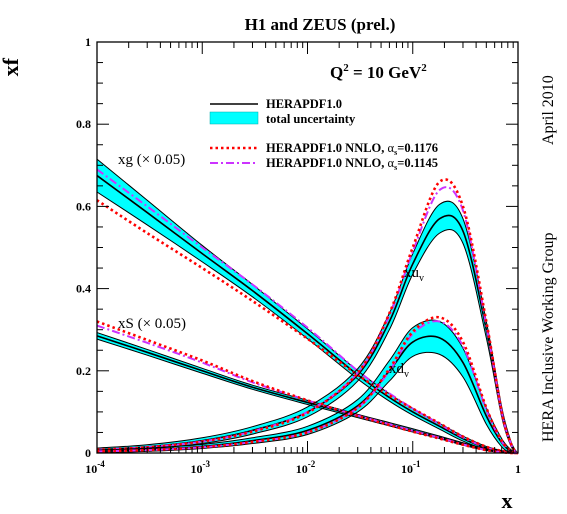 This screenshot has width=567, height=514. Describe the element at coordinates (411, 467) in the screenshot. I see `x-tick-label: 10⁻¹` at that location.